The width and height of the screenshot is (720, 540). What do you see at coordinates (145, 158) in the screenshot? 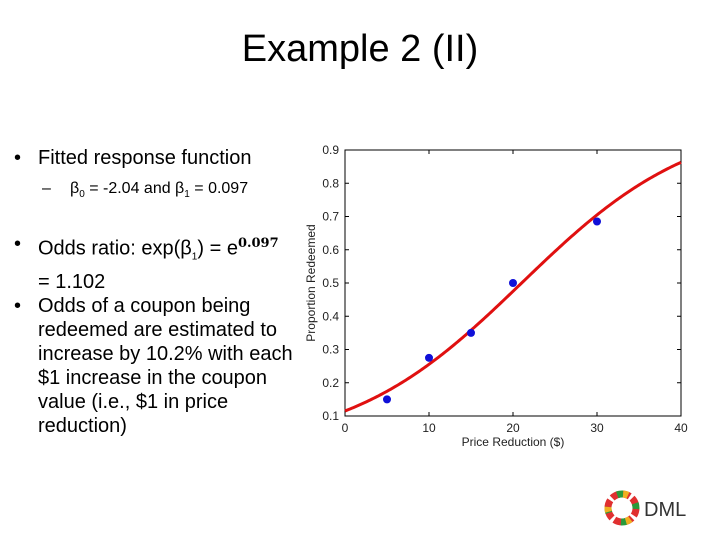
I see `bullet-text: Fitted response function` at bounding box center [145, 158].